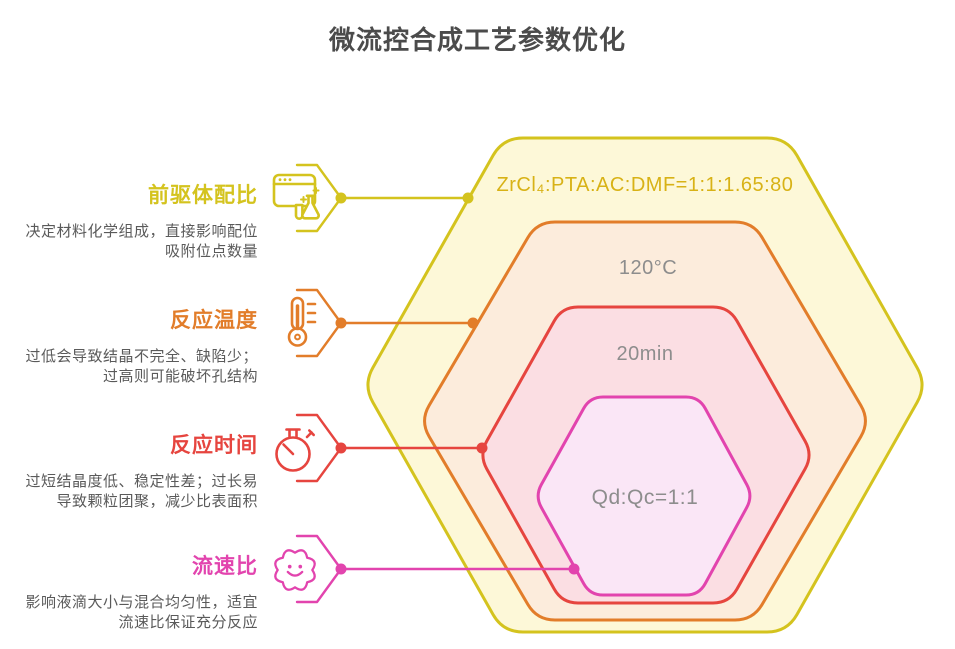 The height and width of the screenshot is (649, 955). Describe the element at coordinates (645, 185) in the screenshot. I see `value-precursor-ratio: ZrCl₄:PTA:AC:DMF=1:1:1.65:80` at that location.